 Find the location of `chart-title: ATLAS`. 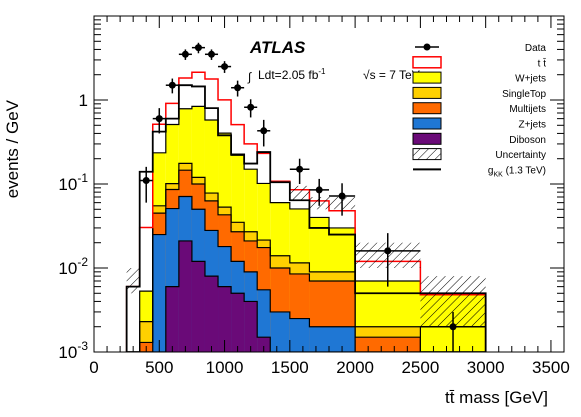

chart-title: ATLAS is located at coordinates (277, 47).